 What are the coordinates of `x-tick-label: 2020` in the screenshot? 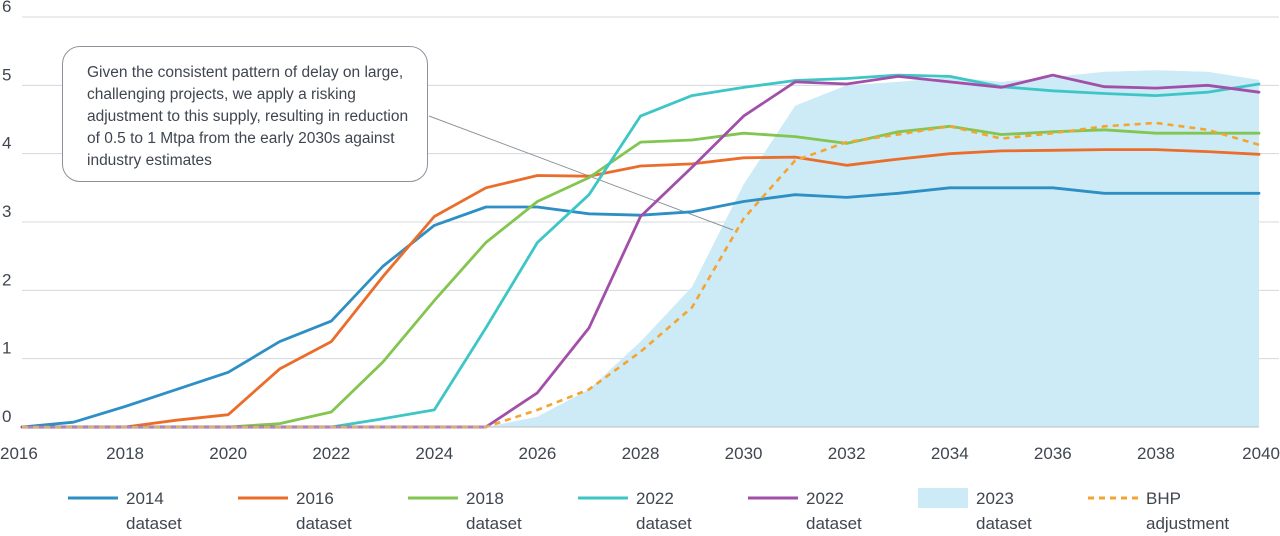 It's located at (228, 453).